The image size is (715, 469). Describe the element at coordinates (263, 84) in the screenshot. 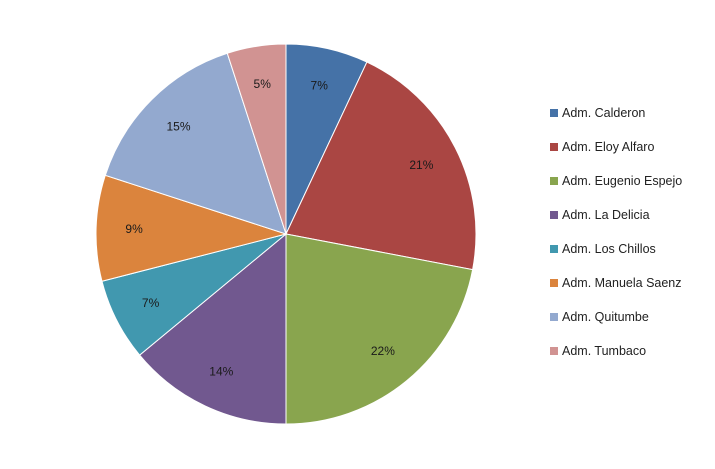

I see `slice-percent-label: 5%` at that location.